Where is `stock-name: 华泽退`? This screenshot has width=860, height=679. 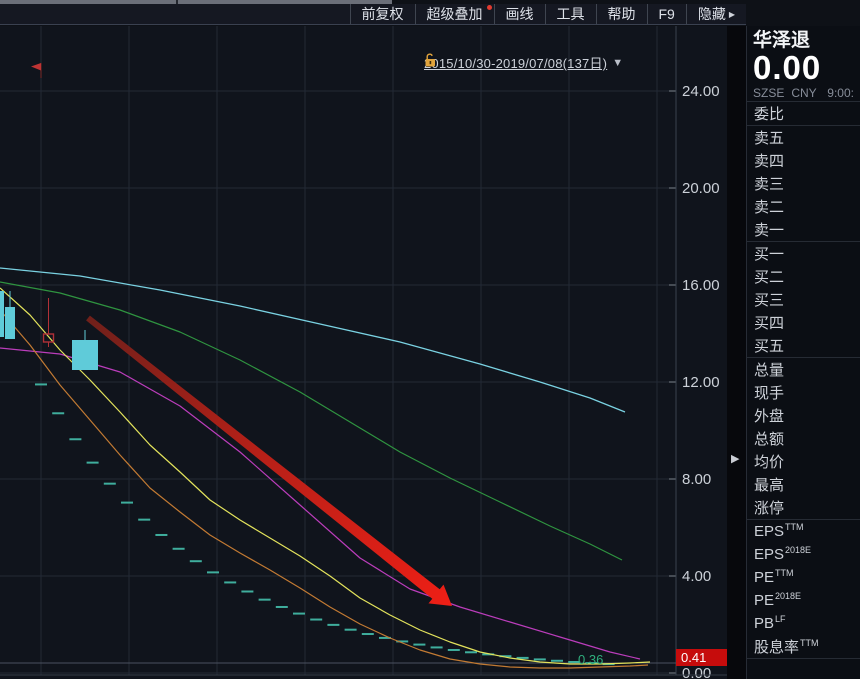 stock-name: 华泽退 is located at coordinates (782, 40).